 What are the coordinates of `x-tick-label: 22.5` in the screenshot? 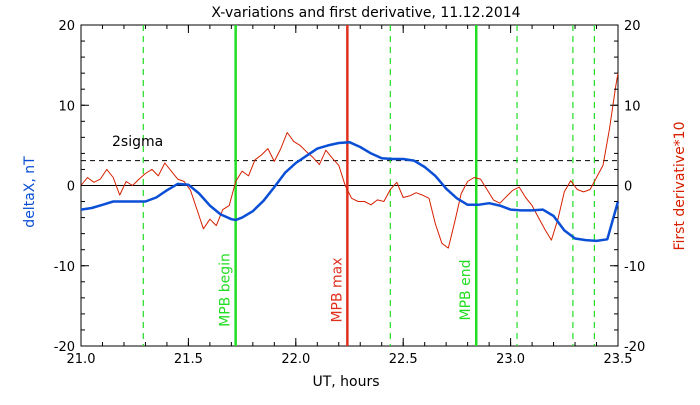 It's located at (403, 359).